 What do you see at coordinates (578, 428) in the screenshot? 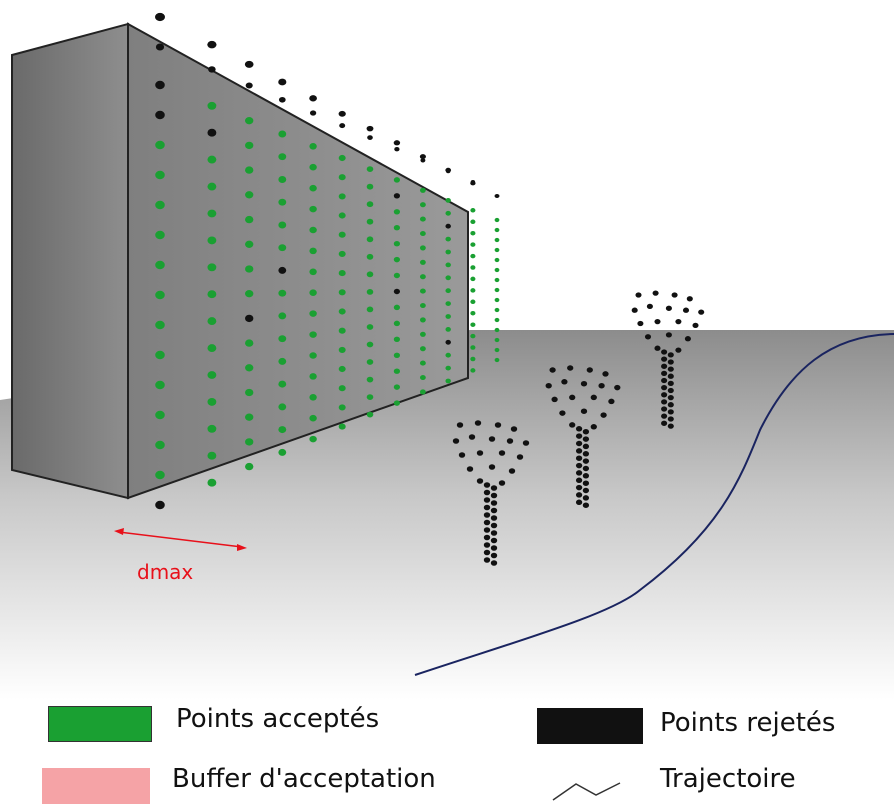
I see `tree-point-clouds` at bounding box center [578, 428].